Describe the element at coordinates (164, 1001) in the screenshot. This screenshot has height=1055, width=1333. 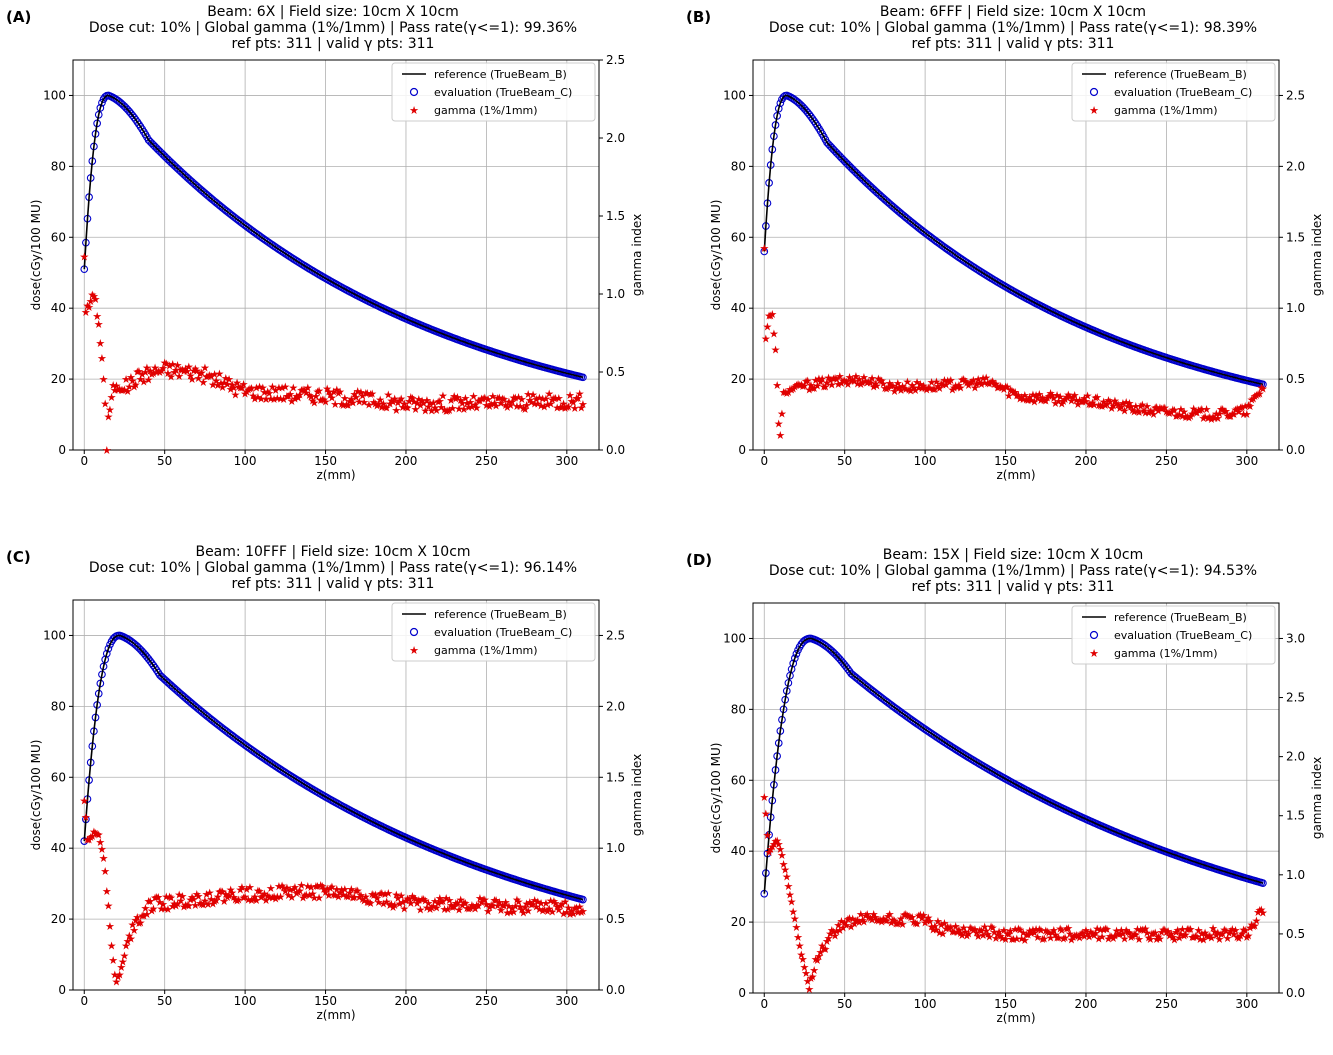
I see `x-tick-label: 50` at that location.